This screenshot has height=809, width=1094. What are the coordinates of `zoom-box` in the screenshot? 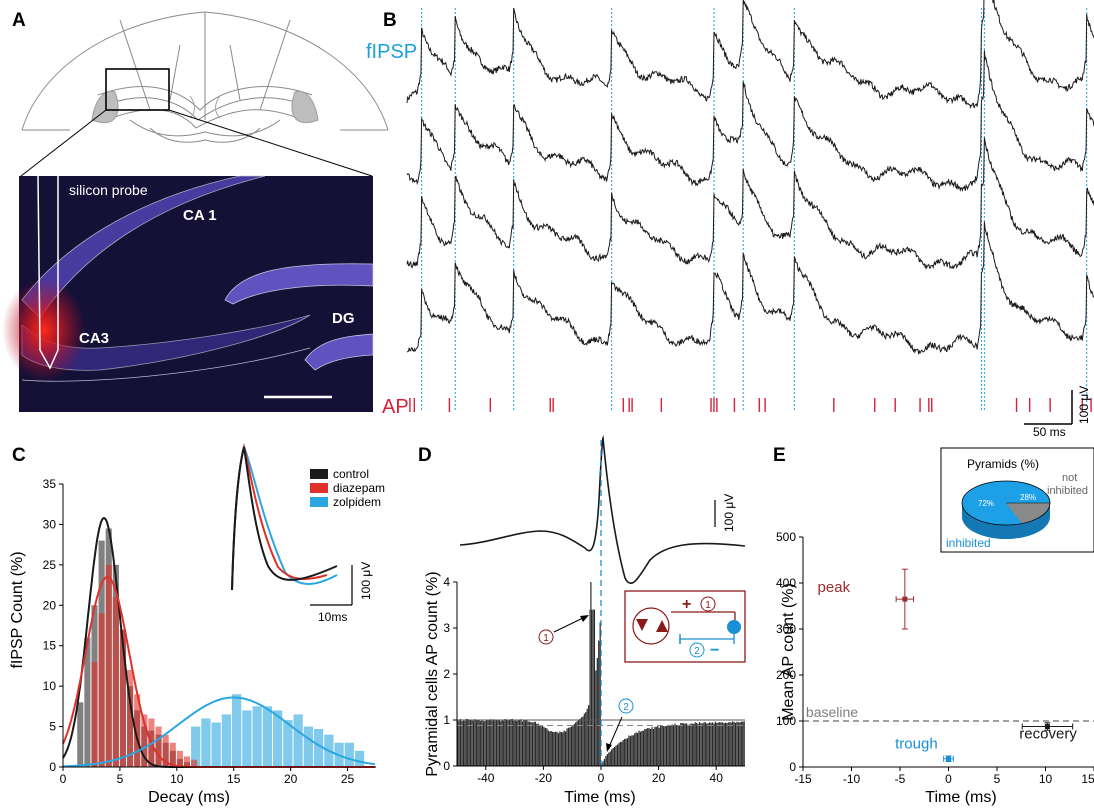 It's located at (137, 89).